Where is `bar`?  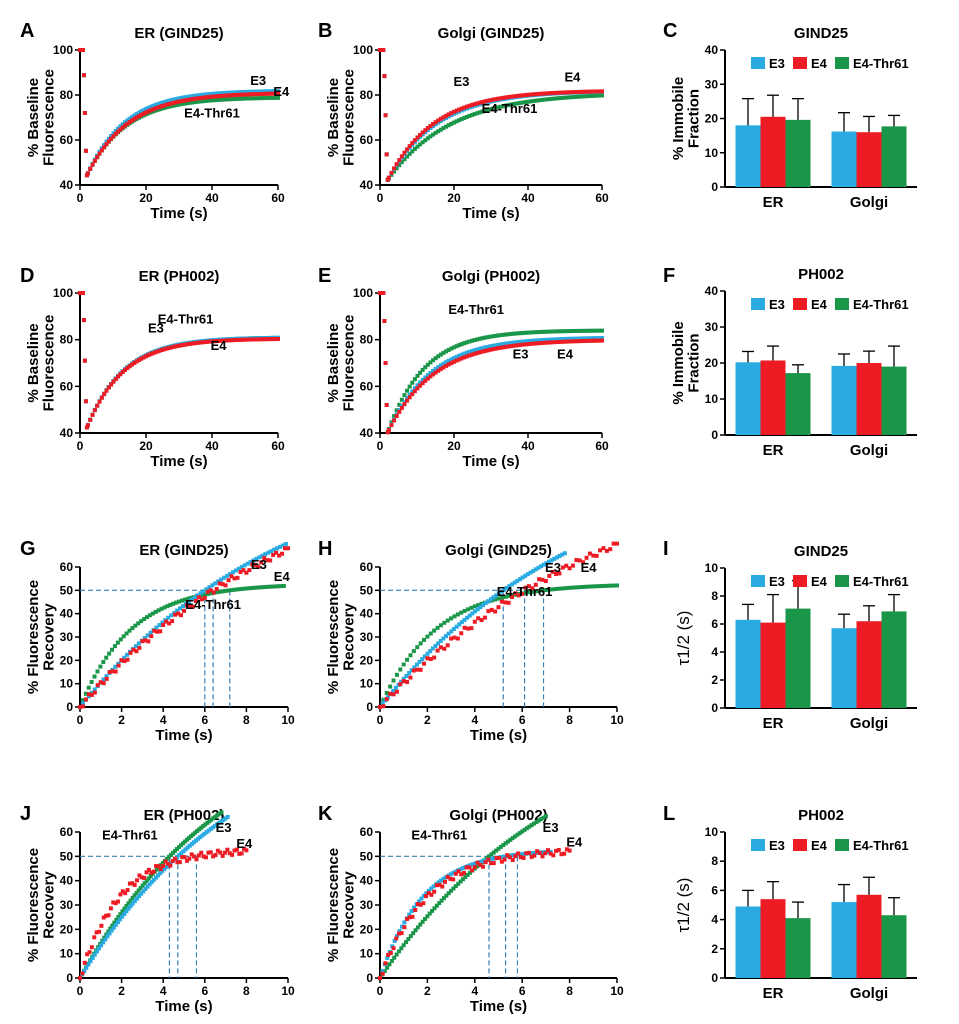 bar is located at coordinates (869, 664).